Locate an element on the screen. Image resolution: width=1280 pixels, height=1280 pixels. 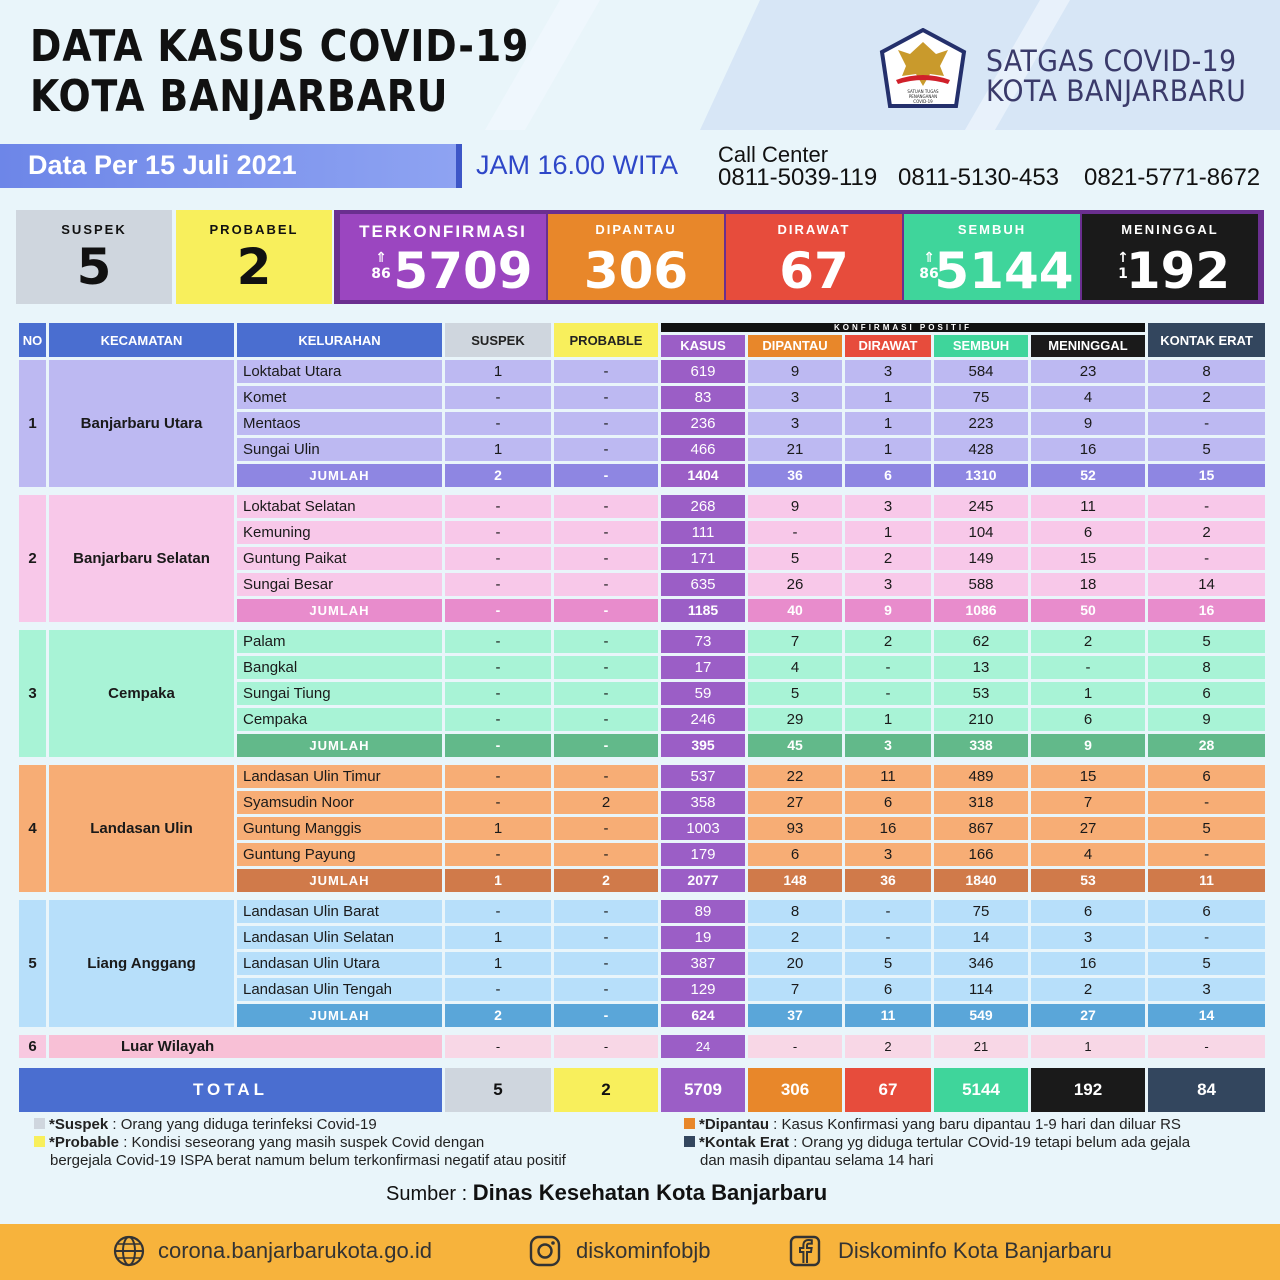
table-row: Sungai Ulin 1-466 21 1 428 16 5 is located at coordinates (642, 449).